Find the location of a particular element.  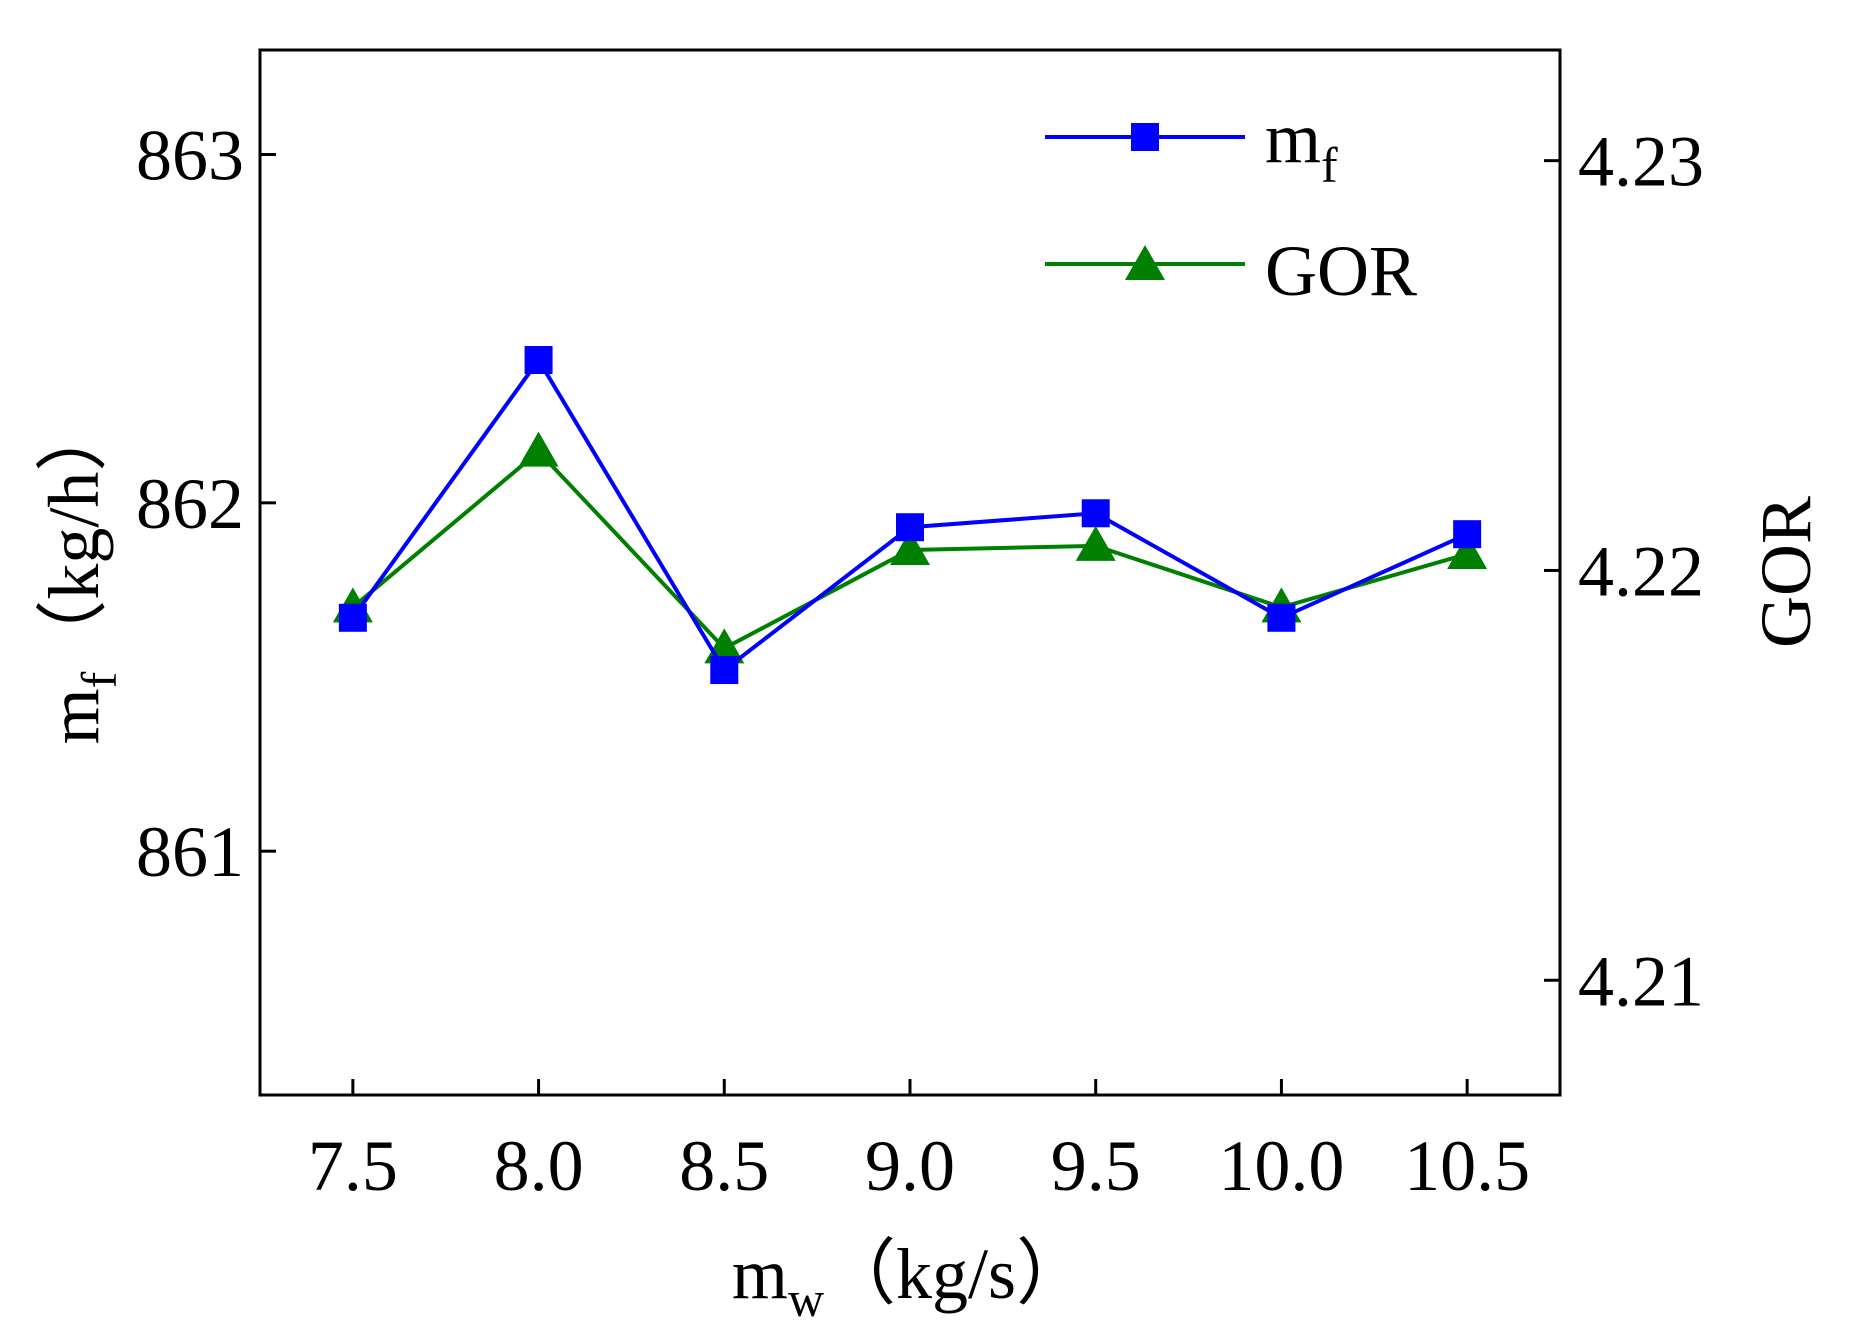

right-y-axis-ticks: 4.21 4.22 4.23 is located at coordinates (1624, 571).